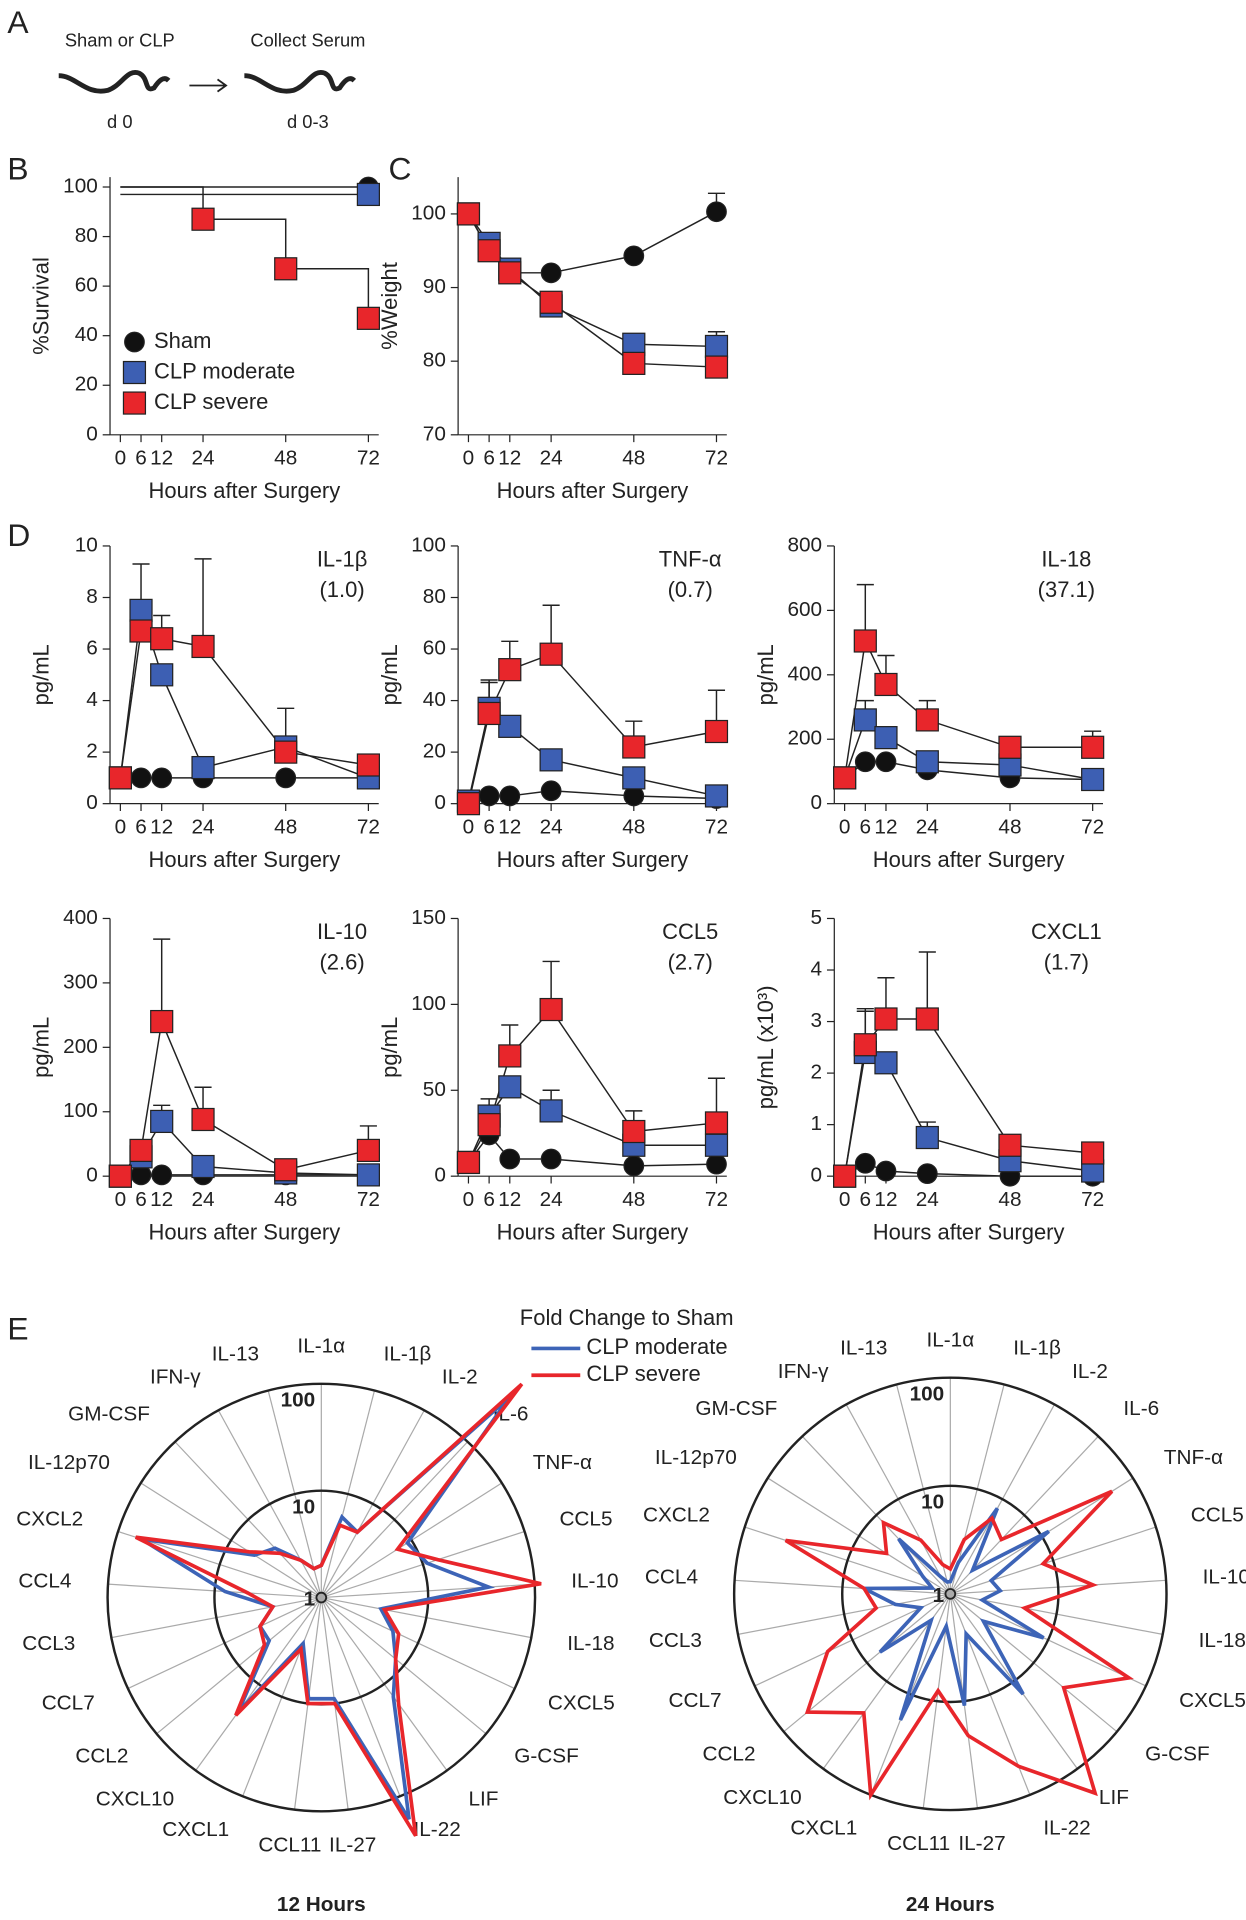 The height and width of the screenshot is (1920, 1246). Describe the element at coordinates (434, 360) in the screenshot. I see `y-tick-label: 80` at that location.